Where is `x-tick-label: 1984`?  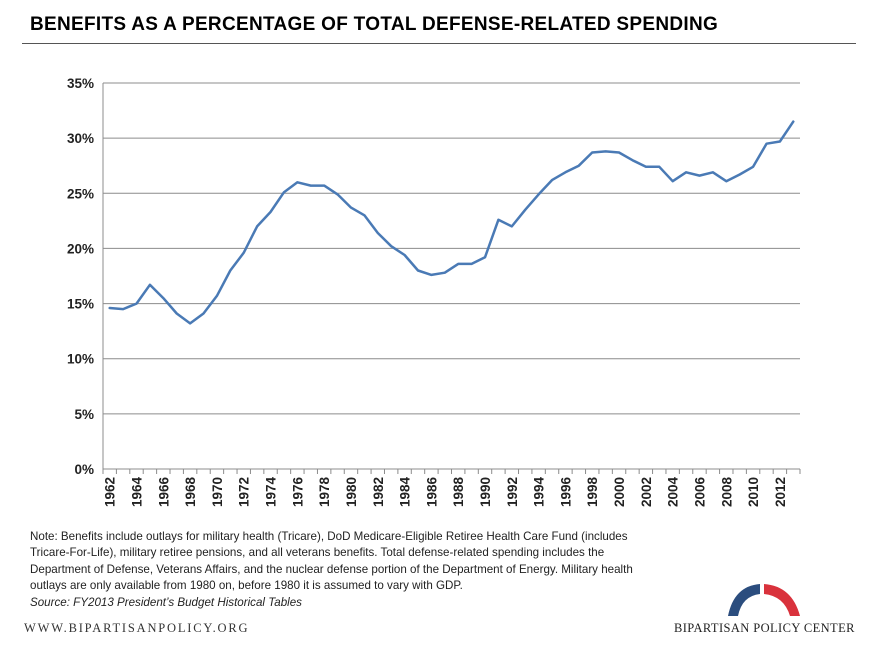
x-tick-label: 1984 is located at coordinates (405, 492).